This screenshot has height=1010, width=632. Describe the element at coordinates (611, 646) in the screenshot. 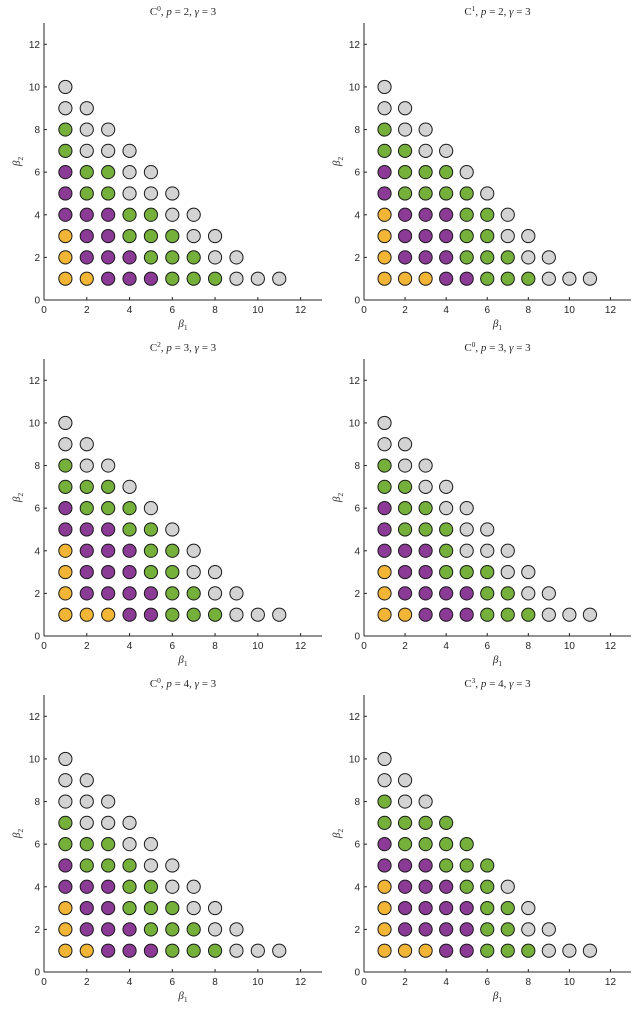

I see `x-tick-label: 12` at that location.